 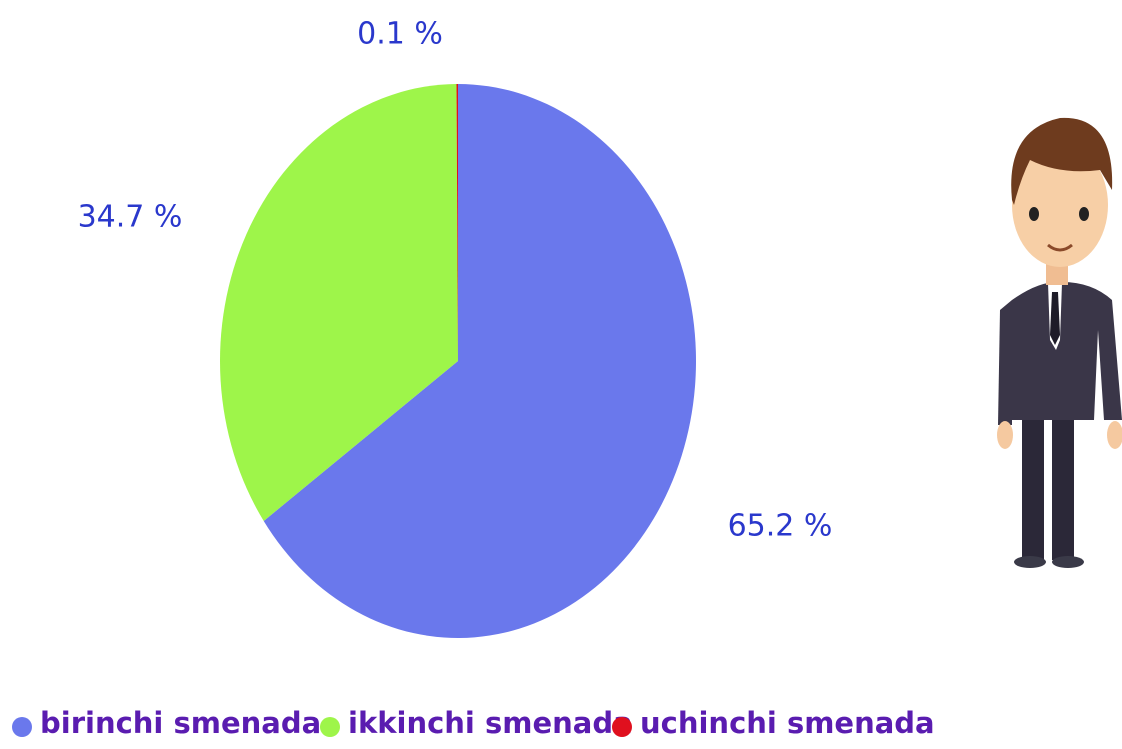 I want to click on legend-label: uchinchi smenada, so click(x=787, y=723).